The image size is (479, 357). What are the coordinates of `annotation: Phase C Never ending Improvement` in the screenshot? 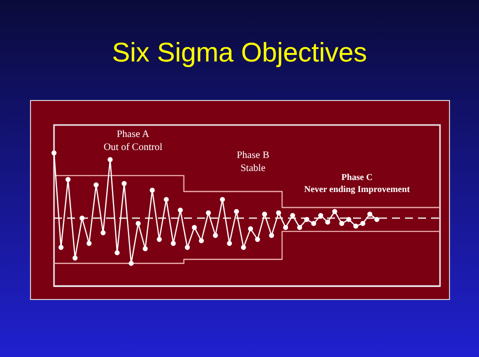 It's located at (357, 183).